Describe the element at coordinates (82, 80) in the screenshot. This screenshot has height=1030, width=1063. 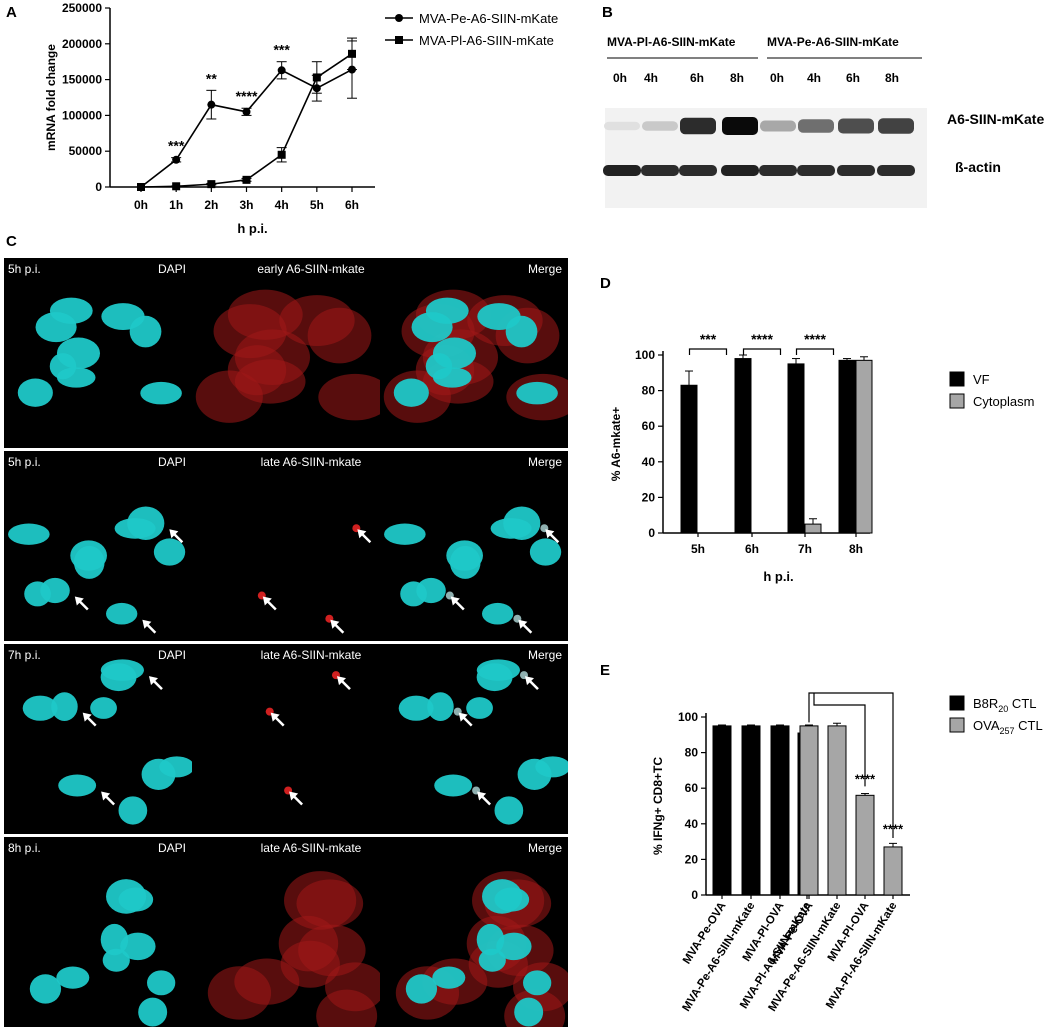
I see `y-tick-label: 150000` at that location.